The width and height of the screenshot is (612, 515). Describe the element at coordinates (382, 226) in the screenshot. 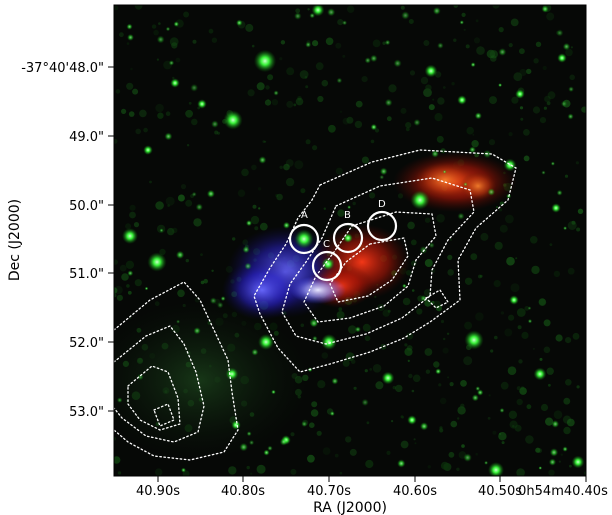

I see `aperture-d` at that location.